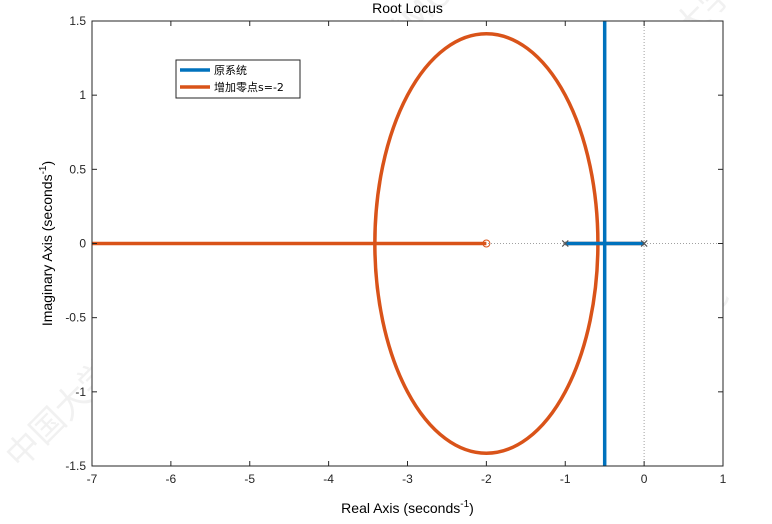 Image resolution: width=772 pixels, height=524 pixels. What do you see at coordinates (80, 392) in the screenshot?
I see `y-tick-label: -1` at bounding box center [80, 392].